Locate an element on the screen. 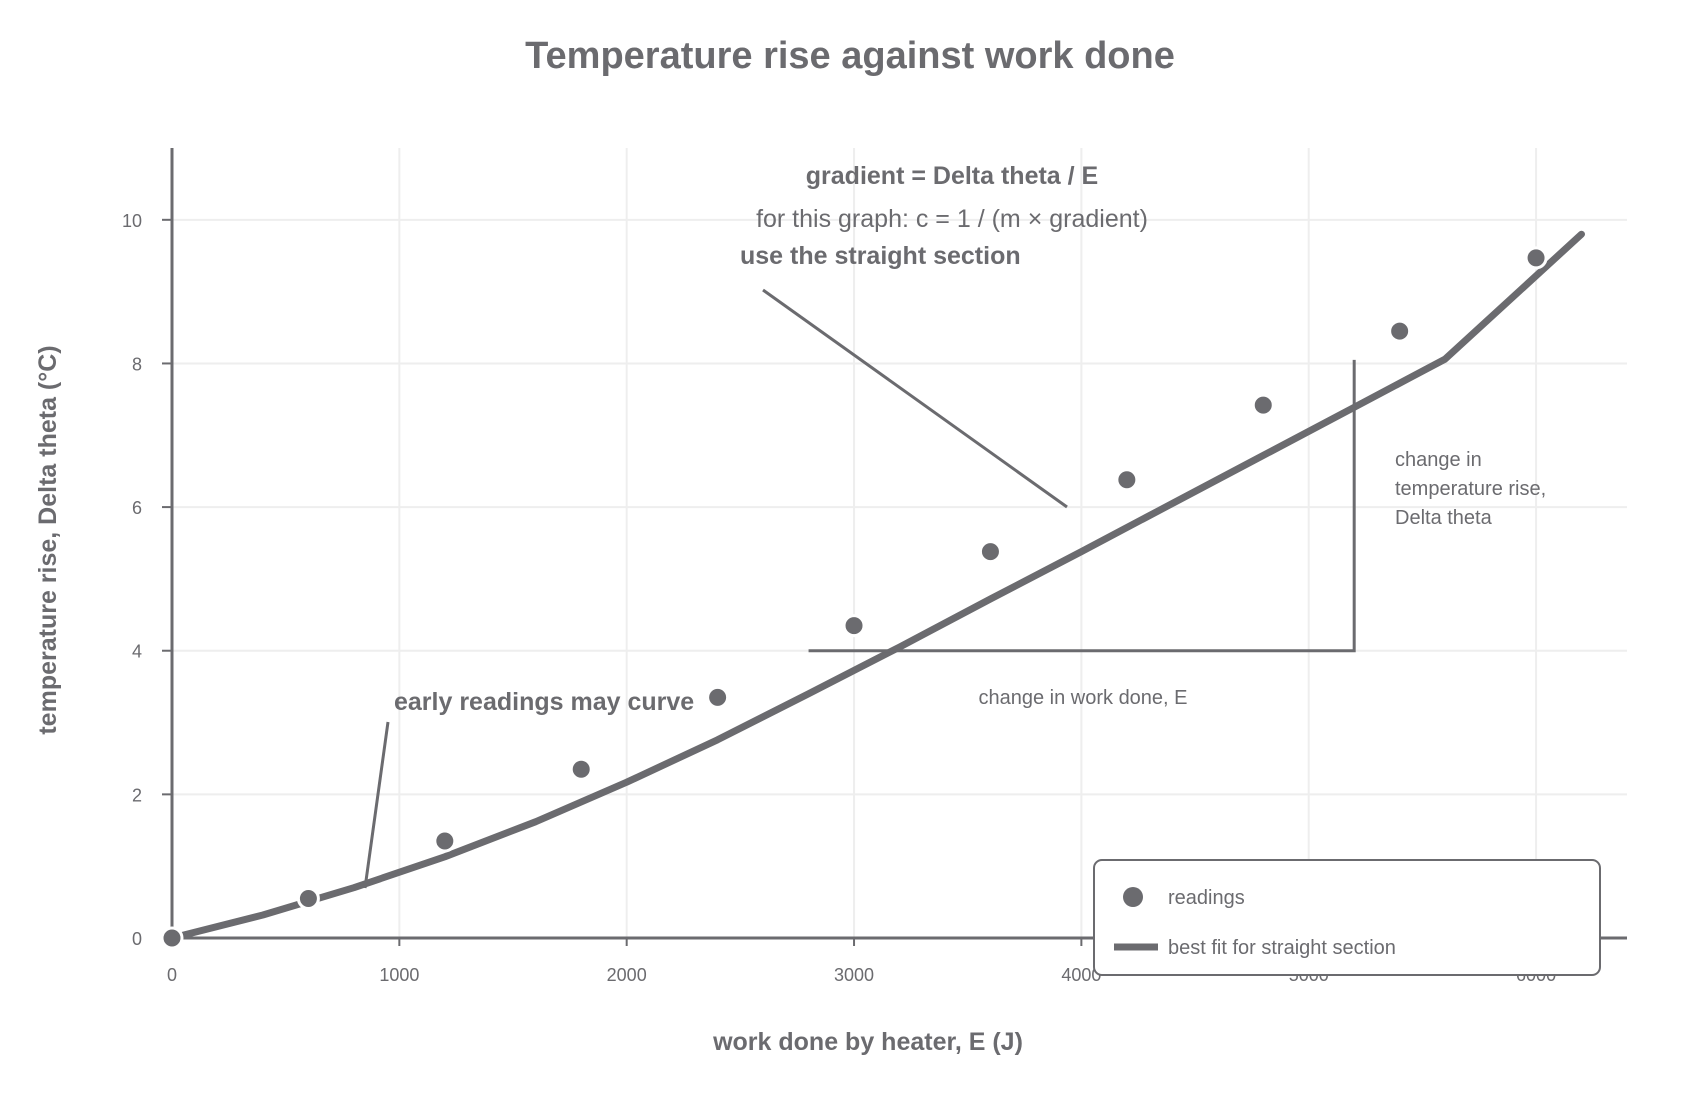 The image size is (1700, 1100). y-tick-label: 2 is located at coordinates (137, 795).